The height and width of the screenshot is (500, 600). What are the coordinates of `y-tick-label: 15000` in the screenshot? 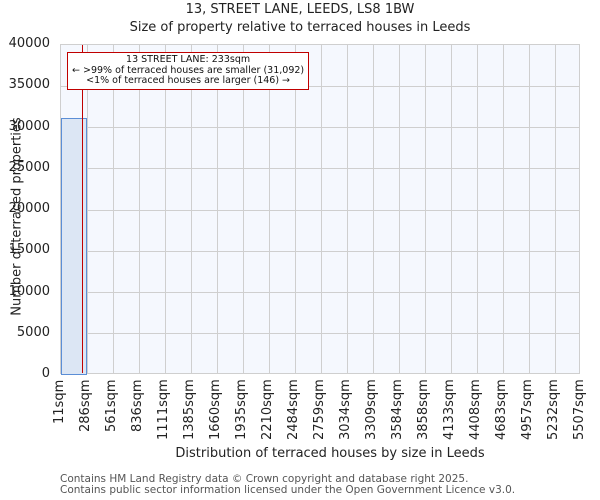 It's located at (29, 250).